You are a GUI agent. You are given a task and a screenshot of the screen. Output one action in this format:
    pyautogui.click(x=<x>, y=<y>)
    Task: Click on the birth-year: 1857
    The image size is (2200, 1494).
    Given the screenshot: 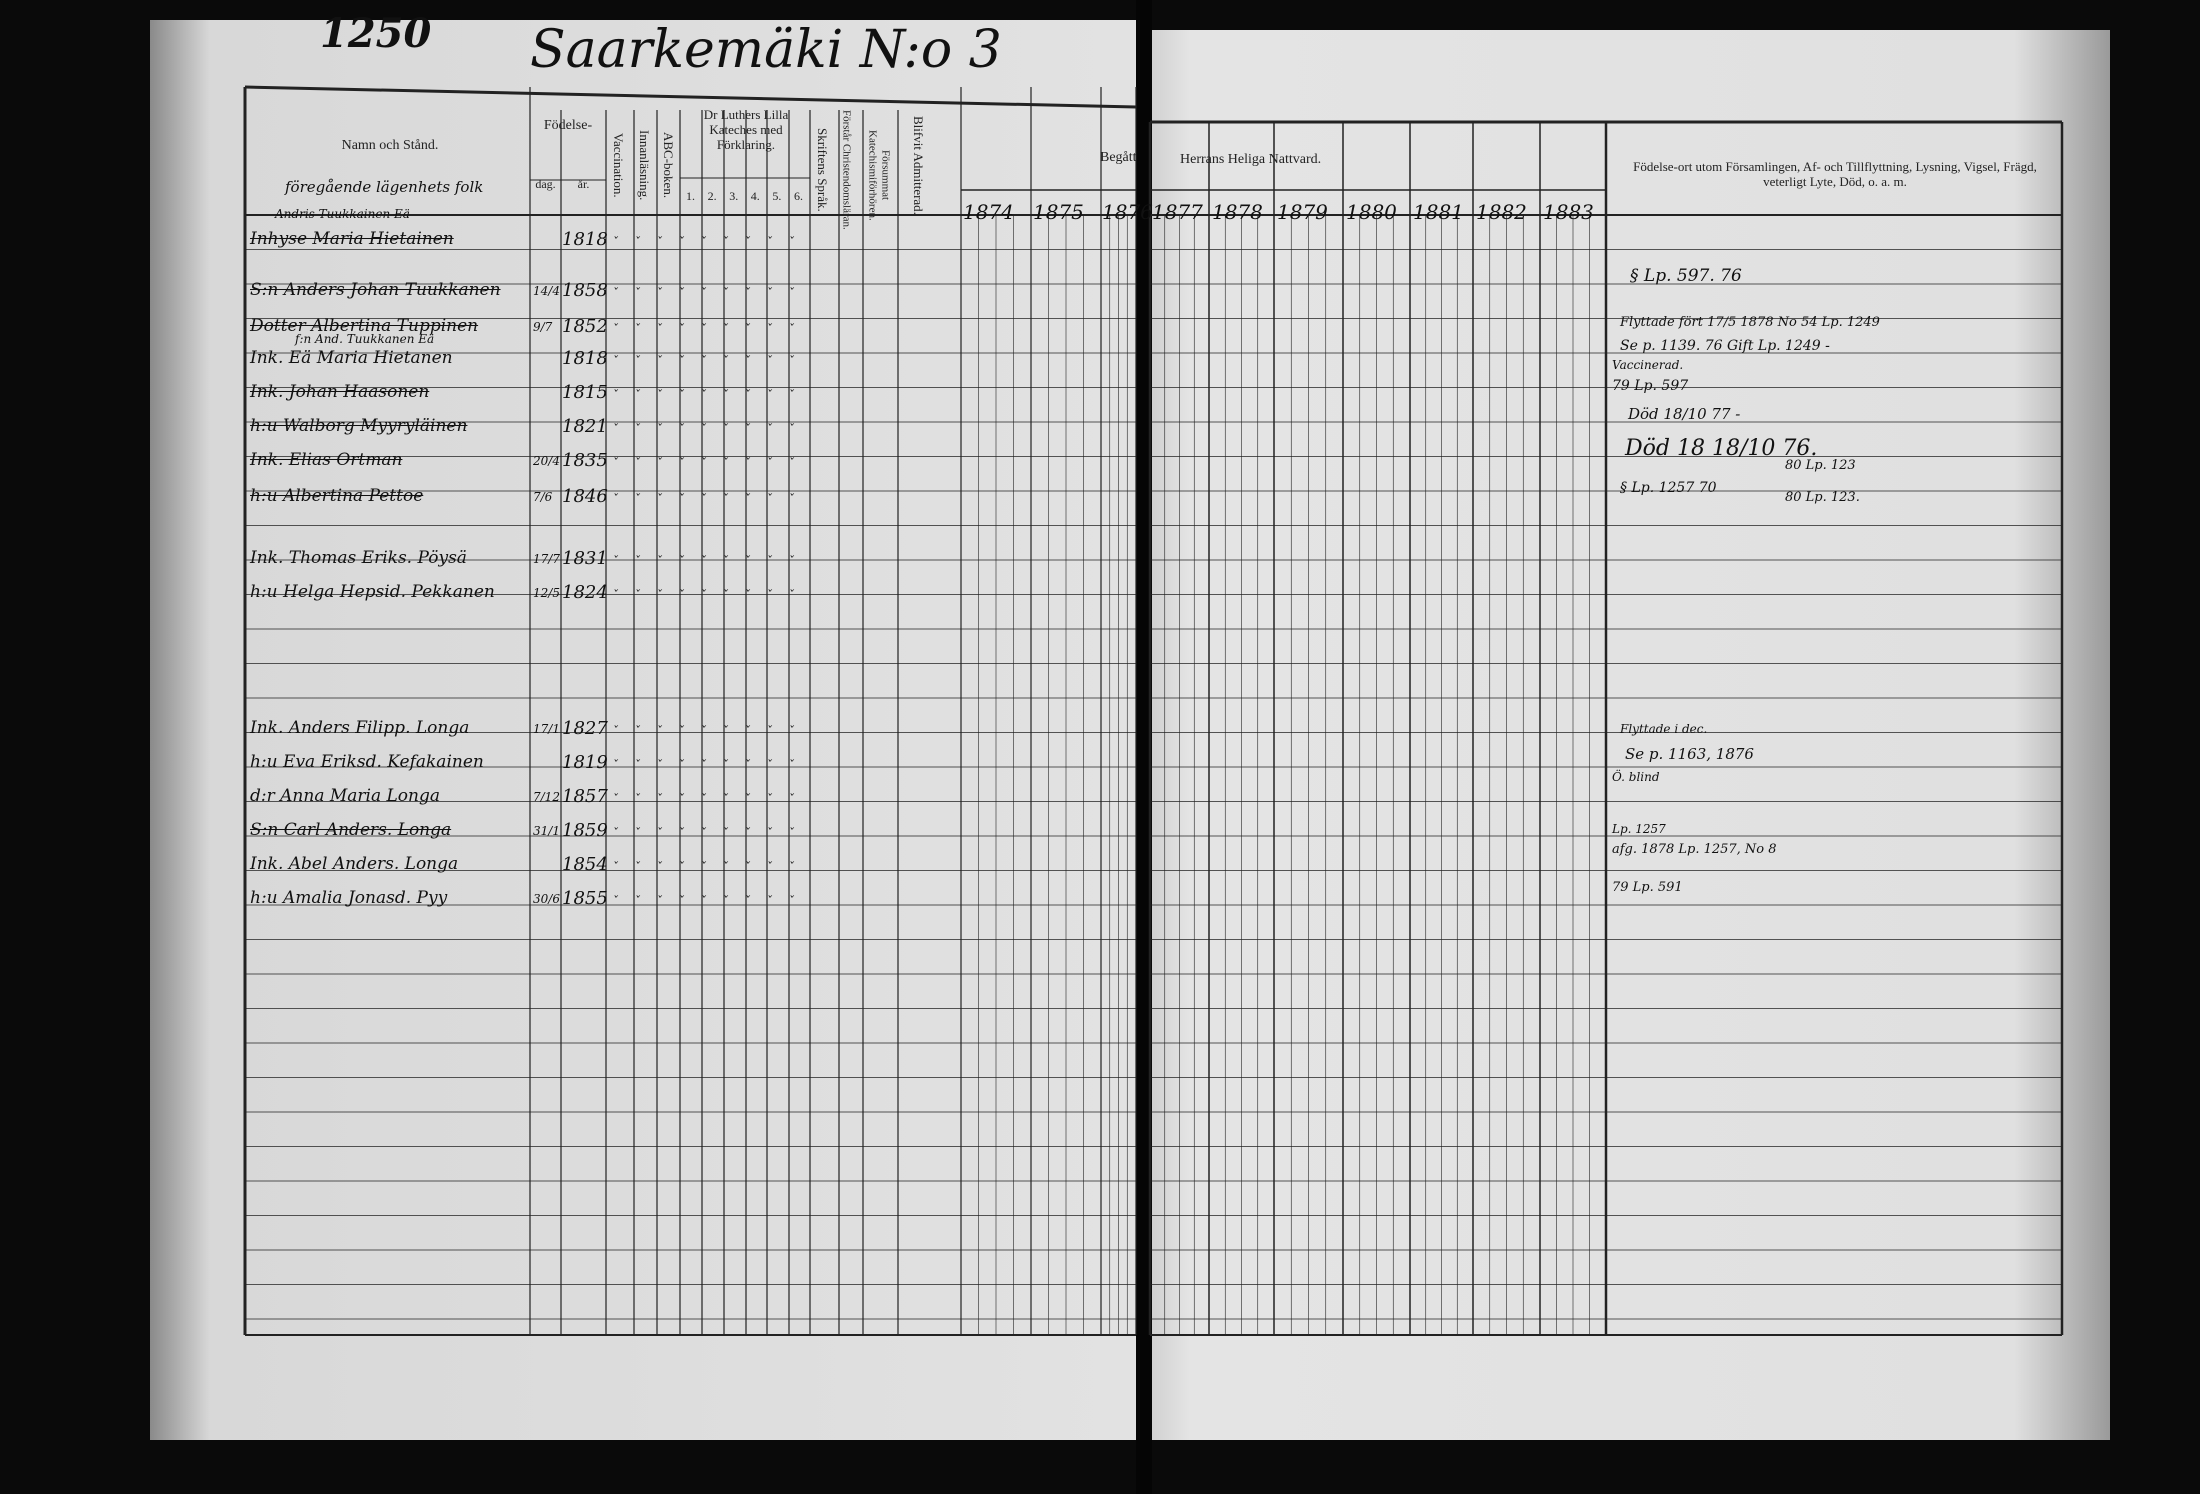 What is the action you would take?
    pyautogui.click(x=585, y=796)
    